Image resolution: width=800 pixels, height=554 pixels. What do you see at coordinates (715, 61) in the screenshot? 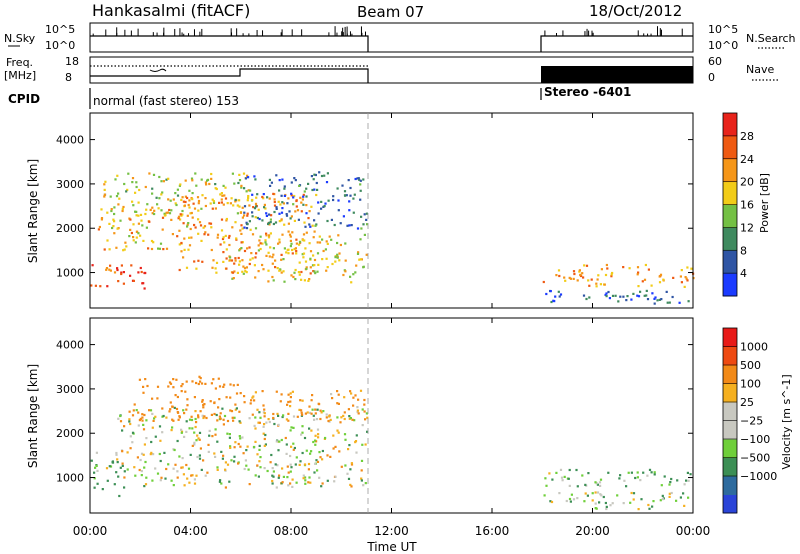
I see `nave-tick-top: 60` at bounding box center [715, 61].